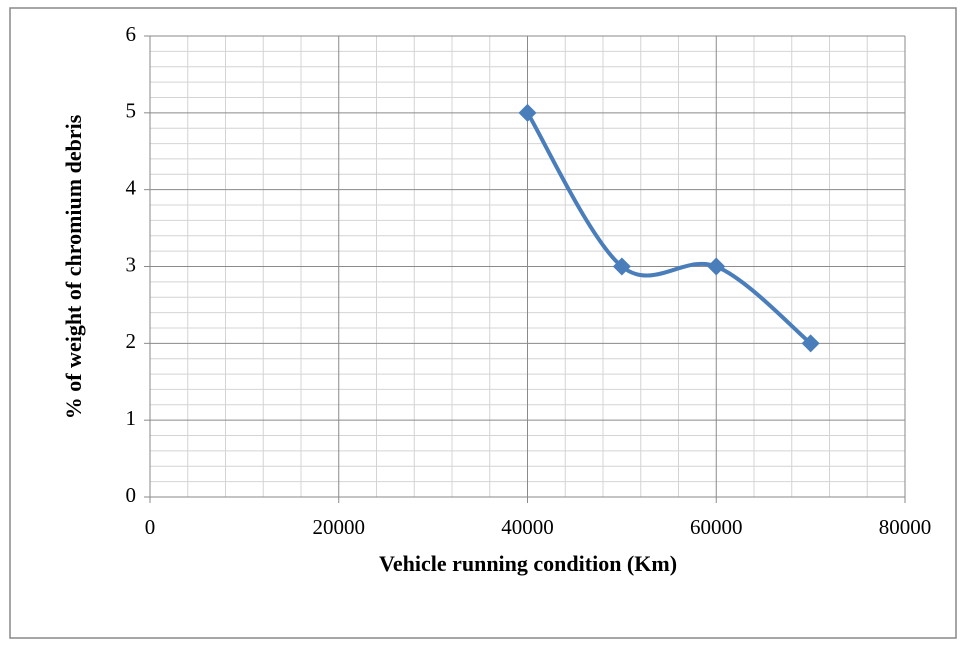 This screenshot has width=961, height=648. What do you see at coordinates (339, 527) in the screenshot?
I see `x-tick-label: 20000` at bounding box center [339, 527].